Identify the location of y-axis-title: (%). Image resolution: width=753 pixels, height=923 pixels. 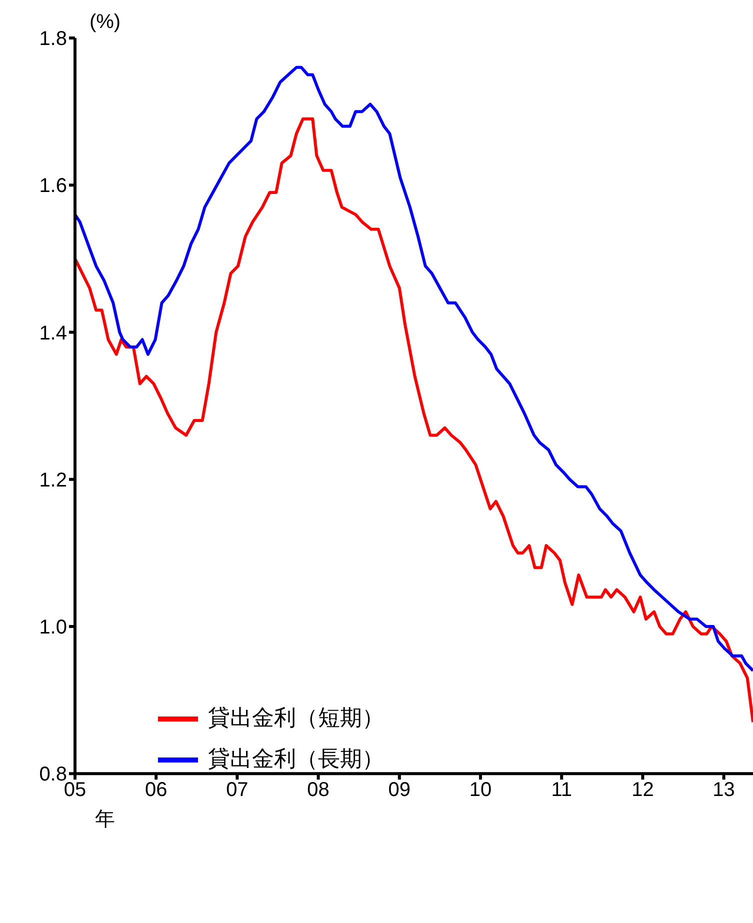
(105, 22).